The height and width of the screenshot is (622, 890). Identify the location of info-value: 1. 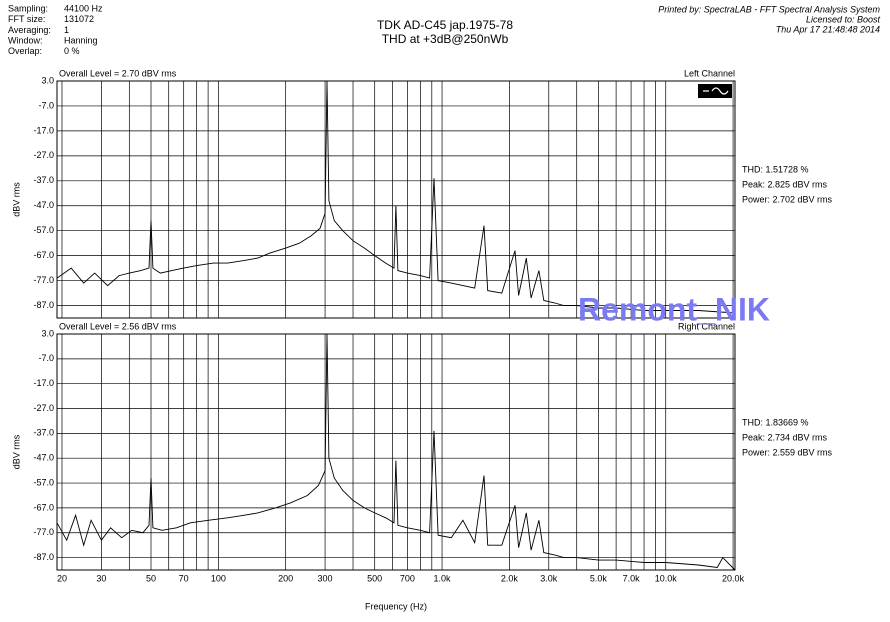
(66, 30).